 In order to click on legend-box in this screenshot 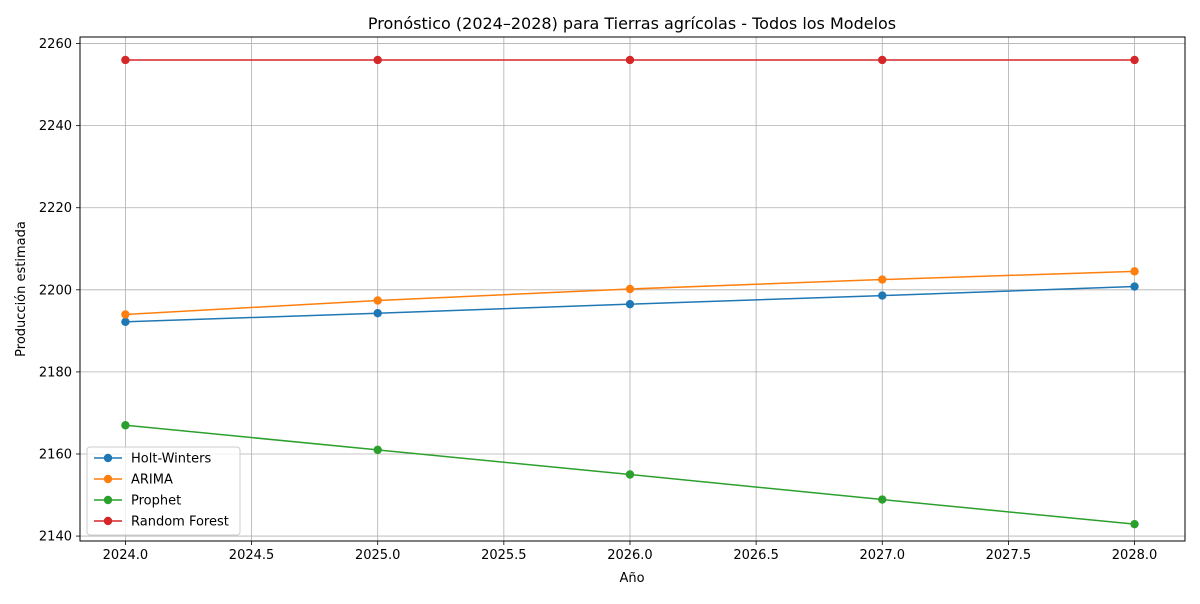, I will do `click(163, 491)`.